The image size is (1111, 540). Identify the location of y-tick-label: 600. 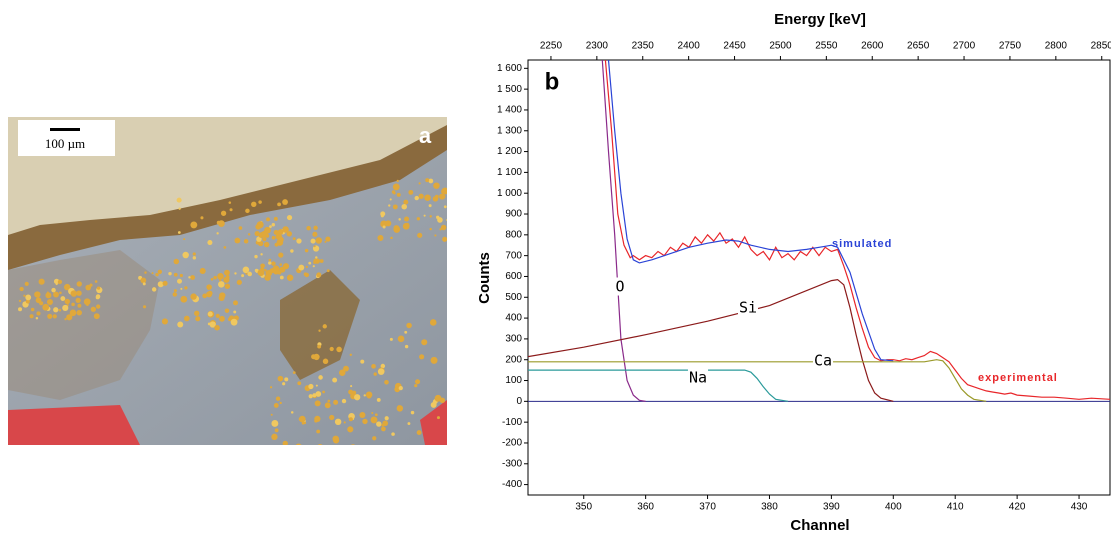
(513, 276).